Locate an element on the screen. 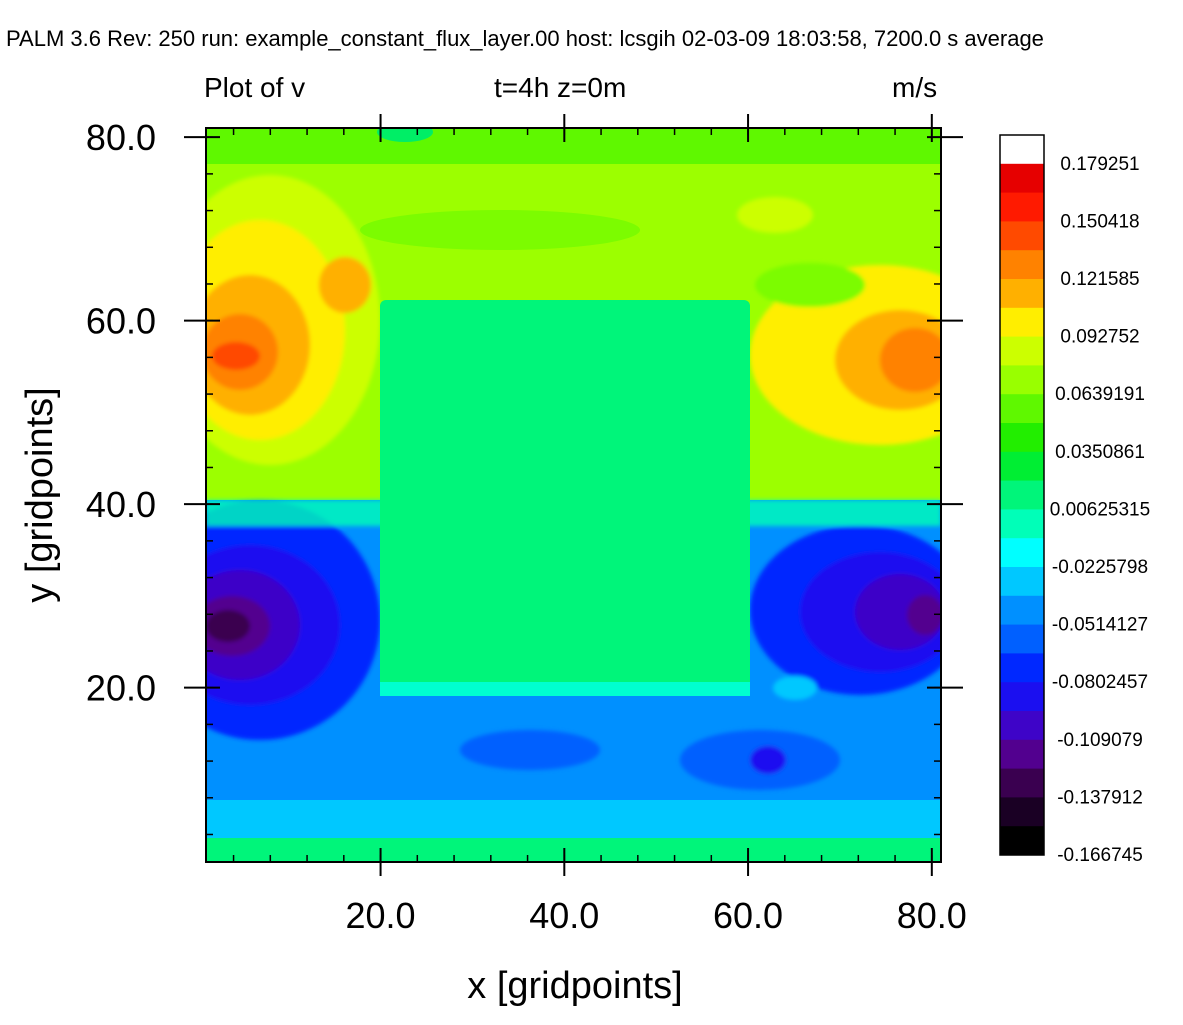  colorbar-label: 0.00625315 is located at coordinates (1100, 509).